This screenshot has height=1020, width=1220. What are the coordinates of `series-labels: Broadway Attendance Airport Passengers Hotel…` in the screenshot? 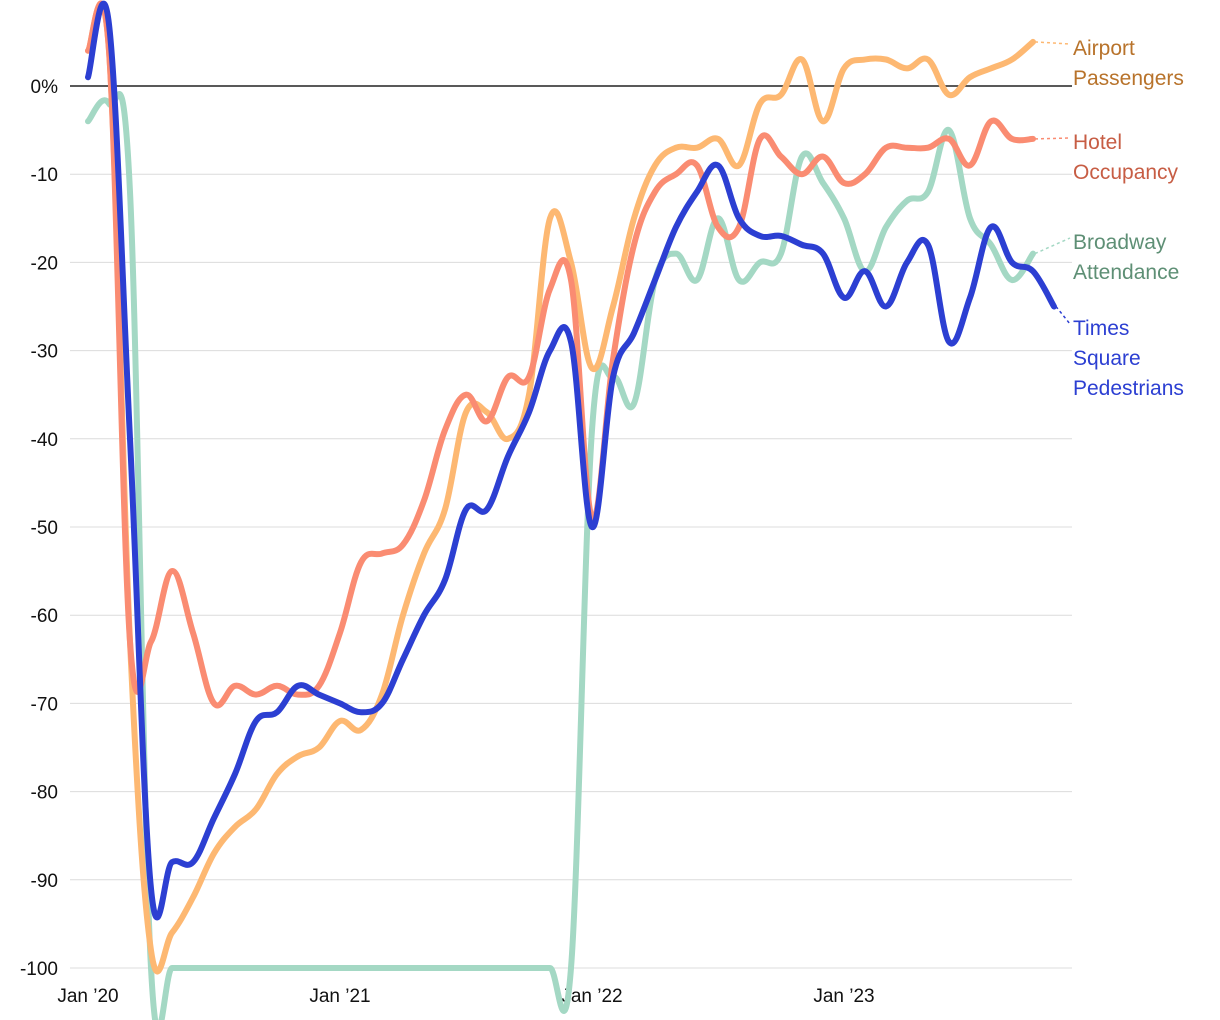 It's located at (1128, 218).